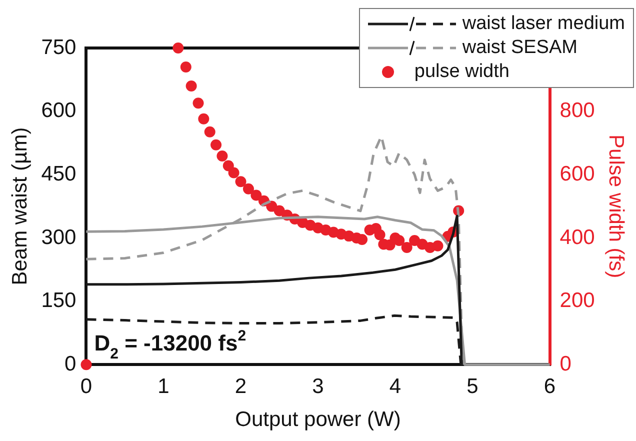  Describe the element at coordinates (577, 300) in the screenshot. I see `y2-tick-label: 200` at that location.